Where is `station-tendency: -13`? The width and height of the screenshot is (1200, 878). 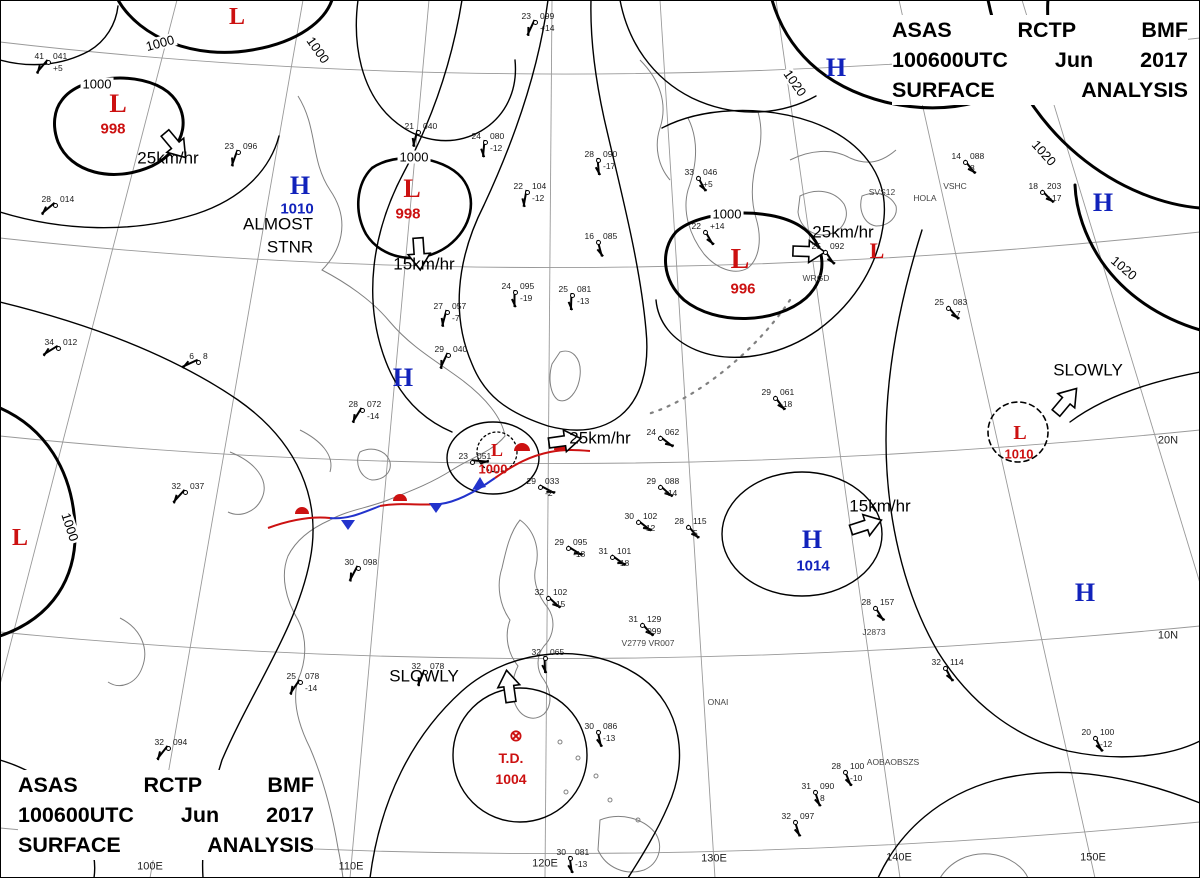 station-tendency: -13 is located at coordinates (609, 738).